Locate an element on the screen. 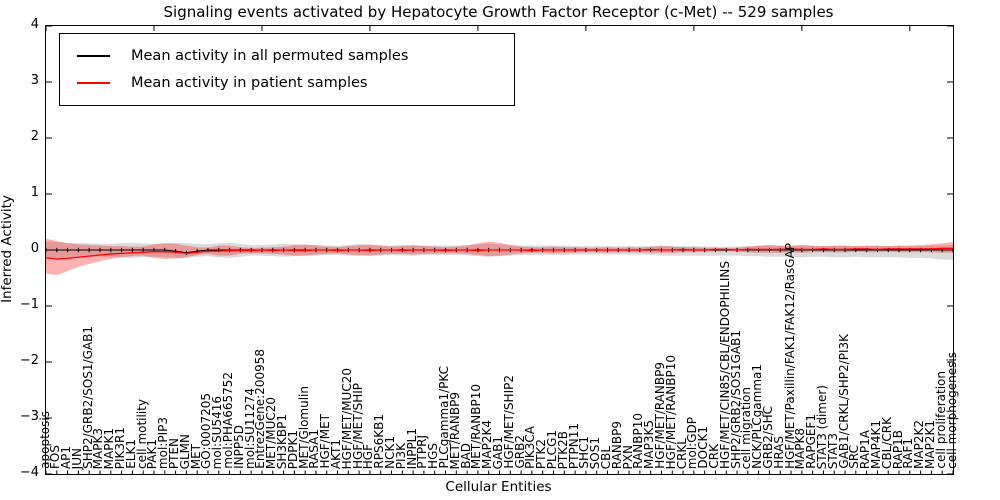 This screenshot has width=1000, height=500. legend-label-patient: Mean activity in patient samples is located at coordinates (249, 82).